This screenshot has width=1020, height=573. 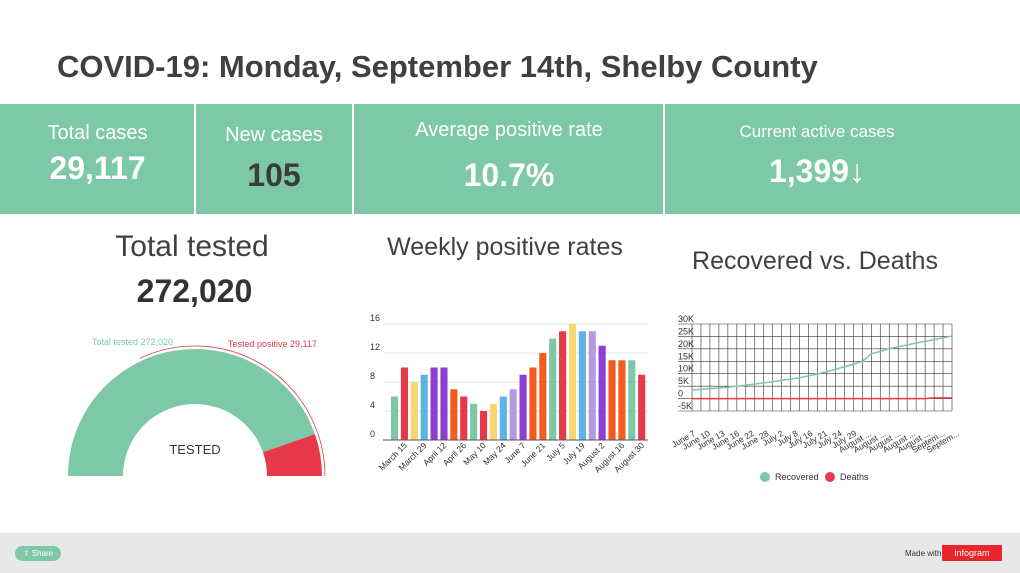 I want to click on line-ytick-label: 15K, so click(x=686, y=356).